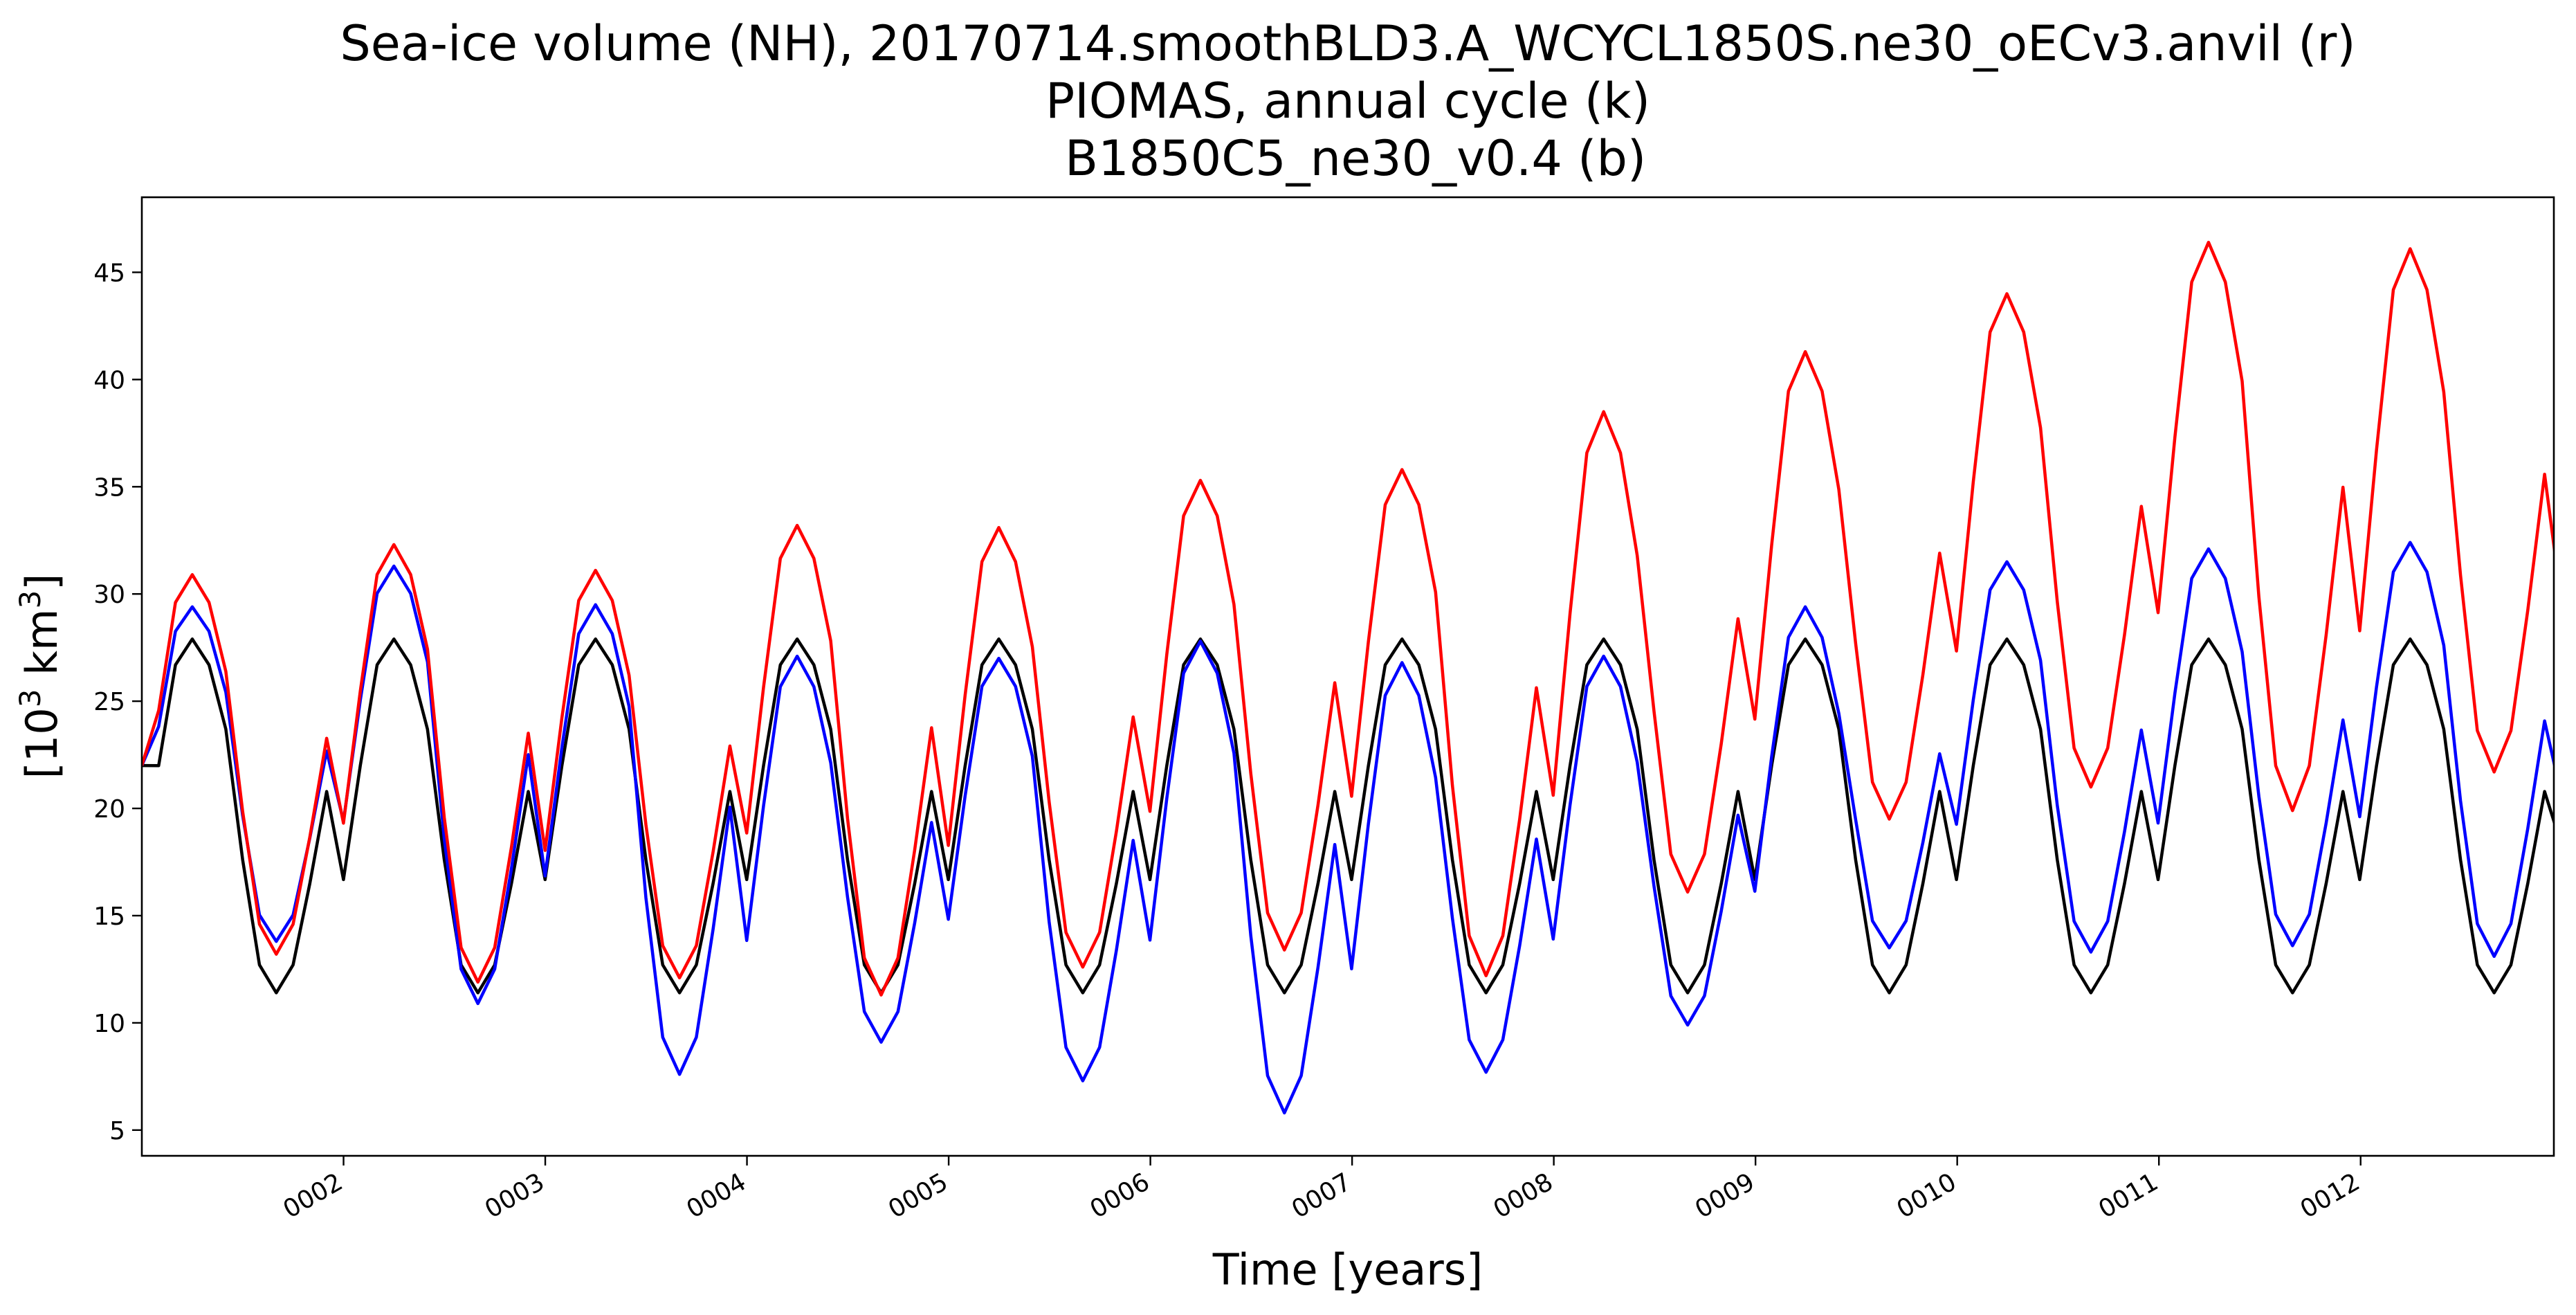  I want to click on y-axis-label-superscript-2: 3, so click(30, 599).